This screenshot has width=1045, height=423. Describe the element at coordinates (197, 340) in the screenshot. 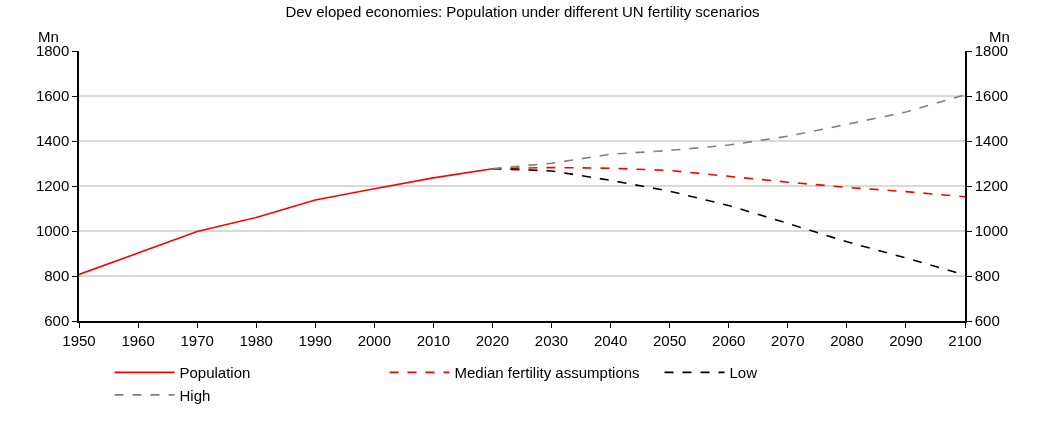

I see `x-tick-label: 1970` at that location.